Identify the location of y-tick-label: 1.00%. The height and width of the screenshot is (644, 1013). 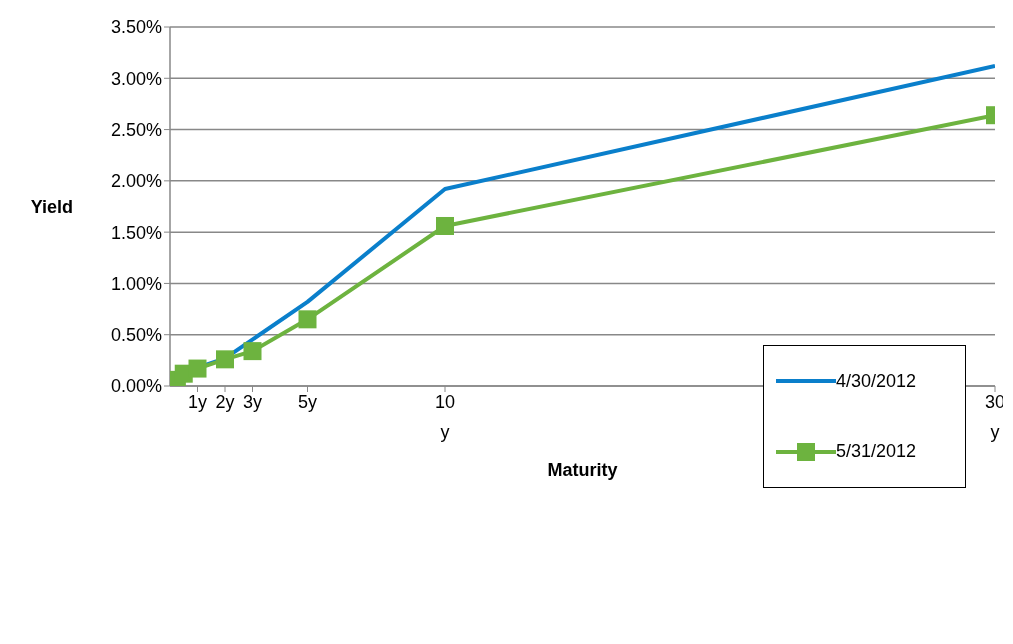
(136, 283).